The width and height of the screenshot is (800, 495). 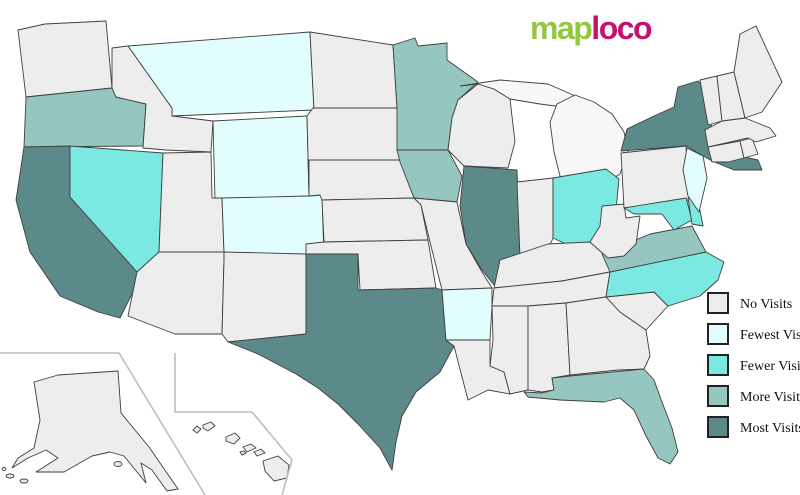 What do you see at coordinates (726, 151) in the screenshot?
I see `state-ct` at bounding box center [726, 151].